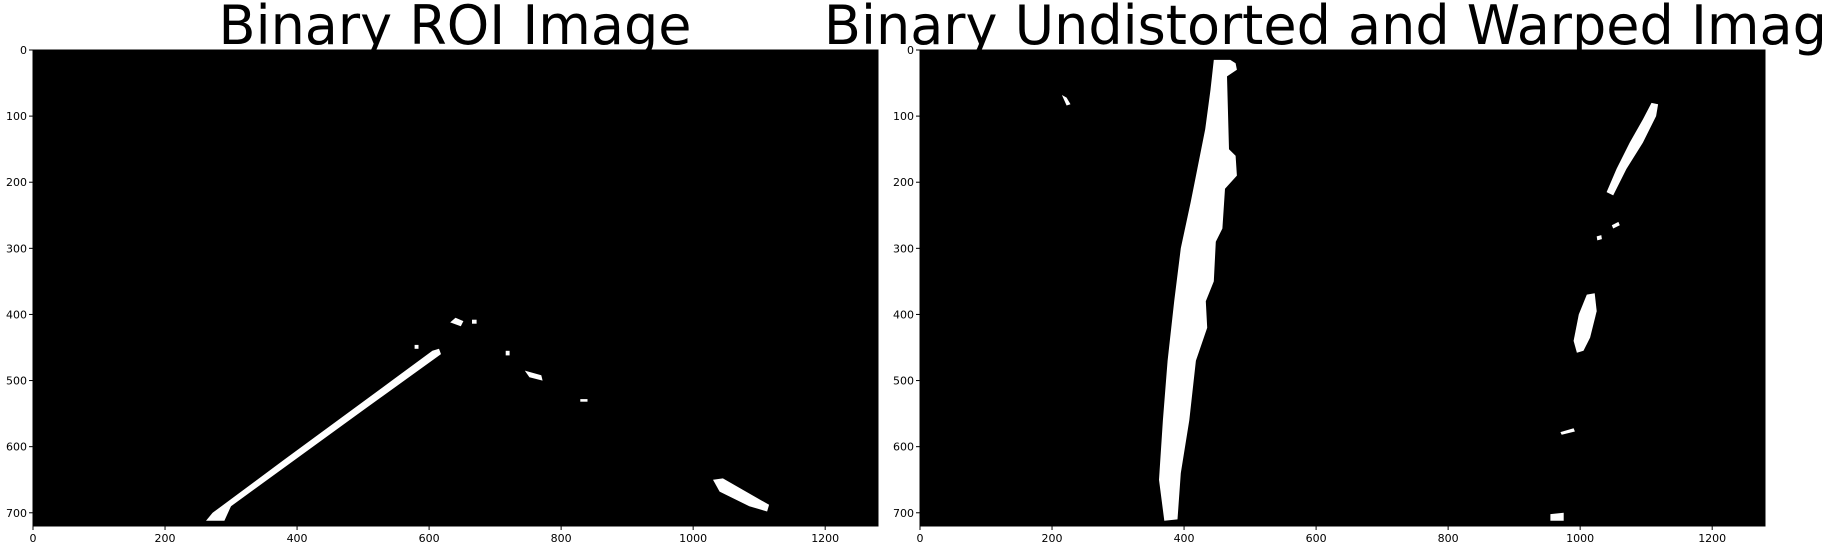 Image resolution: width=1828 pixels, height=549 pixels. What do you see at coordinates (1326, 28) in the screenshot?
I see `panel-title: Binary Undistorted and Warped Image` at bounding box center [1326, 28].